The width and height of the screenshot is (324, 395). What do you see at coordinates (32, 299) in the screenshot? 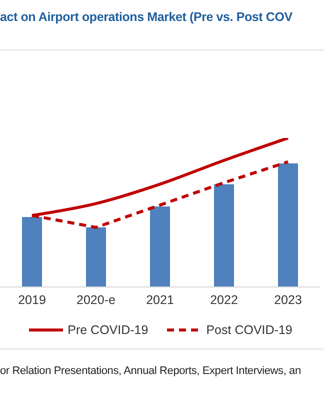
I see `x-tick-label: 2019` at bounding box center [32, 299].